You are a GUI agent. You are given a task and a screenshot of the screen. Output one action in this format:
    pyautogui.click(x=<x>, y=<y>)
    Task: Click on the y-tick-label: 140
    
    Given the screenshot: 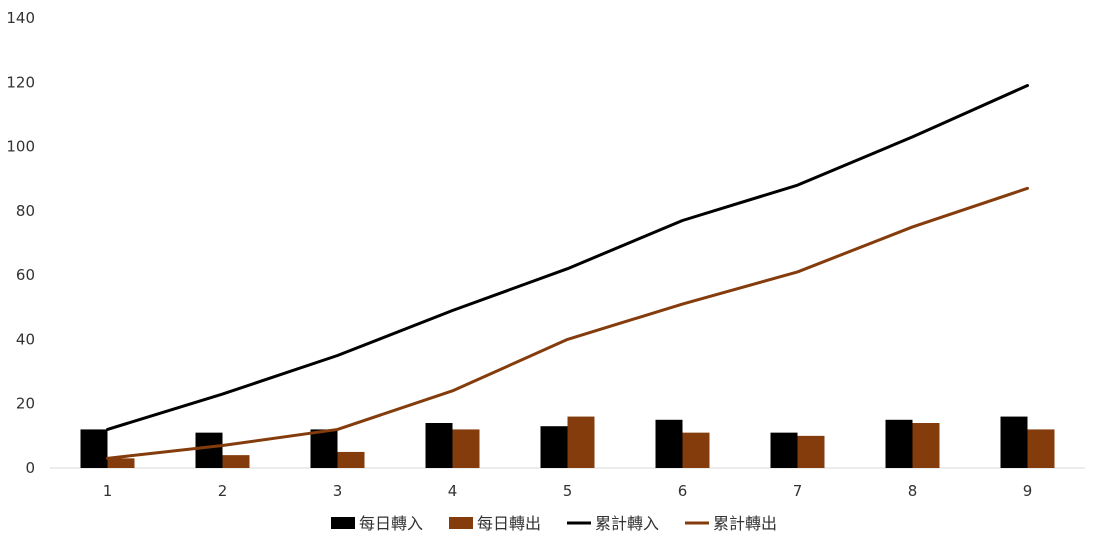 What is the action you would take?
    pyautogui.click(x=20, y=18)
    